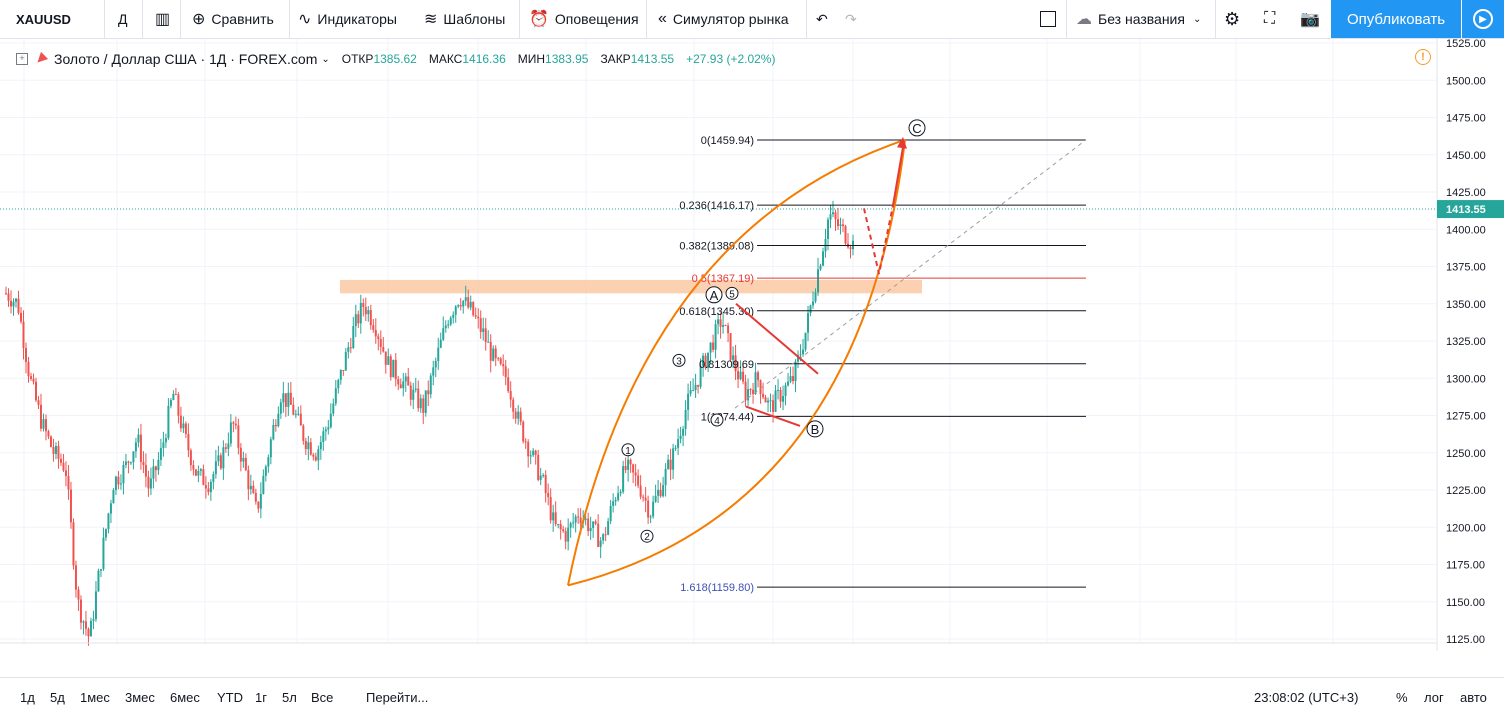 This screenshot has height=718, width=1504. Describe the element at coordinates (1466, 454) in the screenshot. I see `price-tick-label: 1250.00` at that location.